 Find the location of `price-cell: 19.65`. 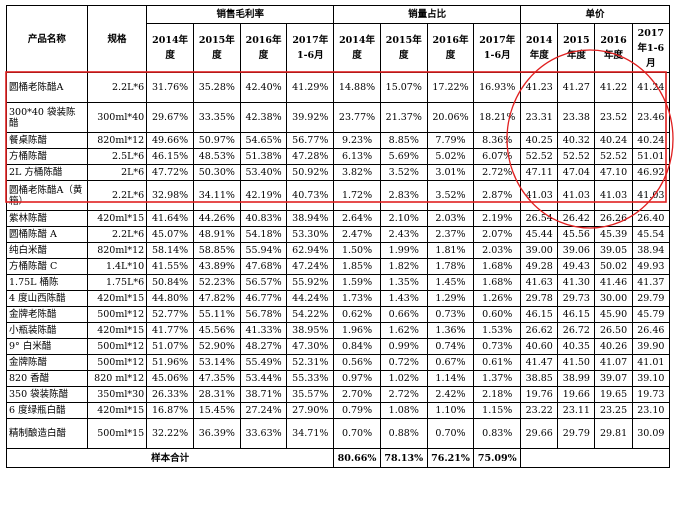

price-cell: 19.65 is located at coordinates (613, 394).